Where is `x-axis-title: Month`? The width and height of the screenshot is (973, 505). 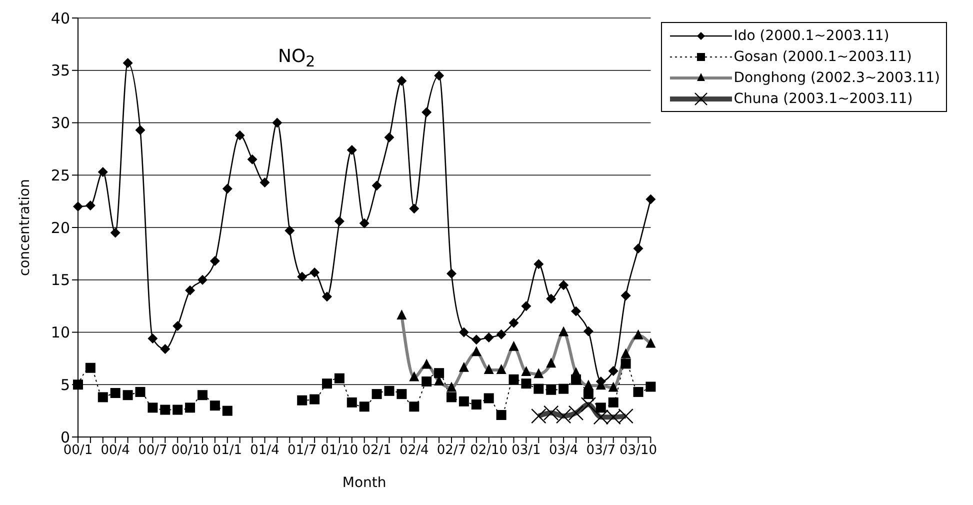 x-axis-title: Month is located at coordinates (364, 483).